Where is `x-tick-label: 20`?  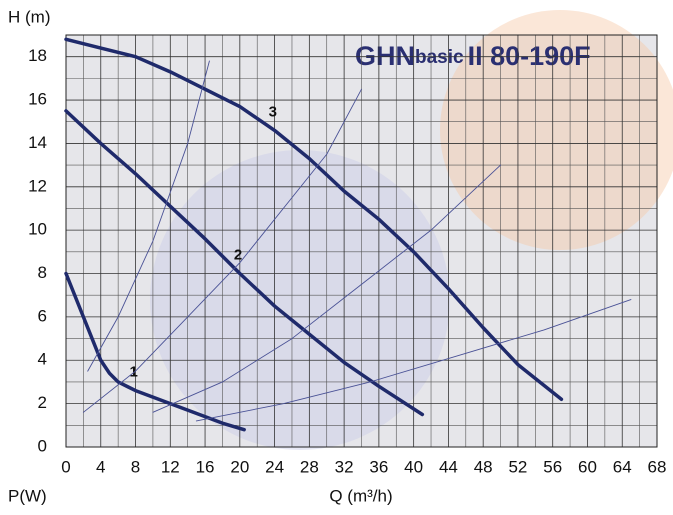 x-tick-label: 20 is located at coordinates (239, 466).